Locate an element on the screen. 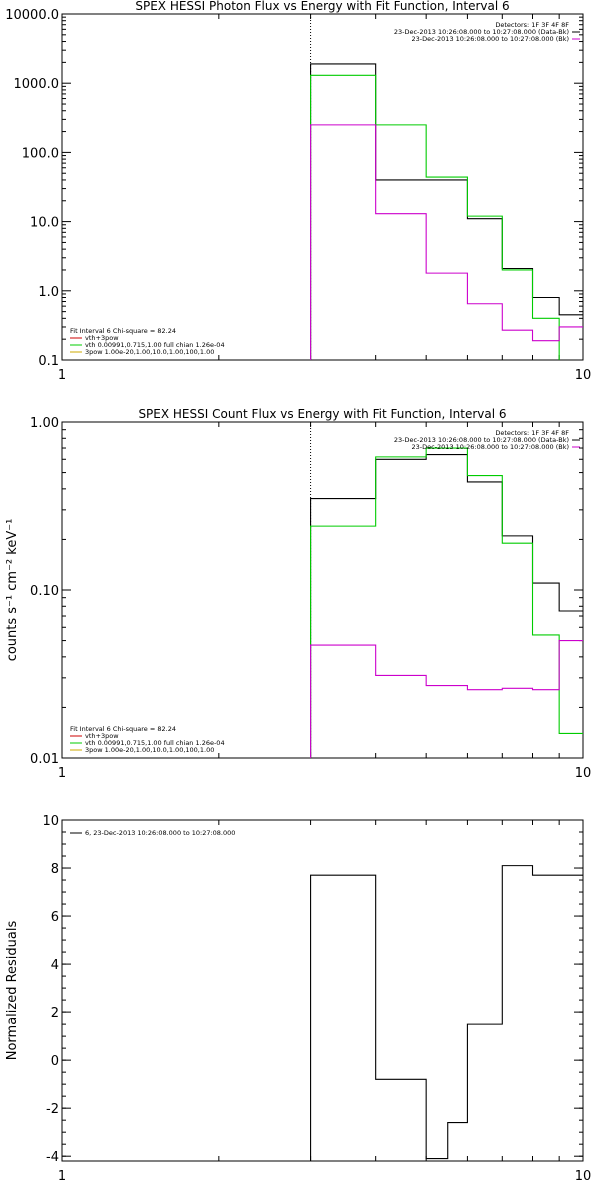  photon-flux-ytick-label: 100.0 is located at coordinates (40, 153).